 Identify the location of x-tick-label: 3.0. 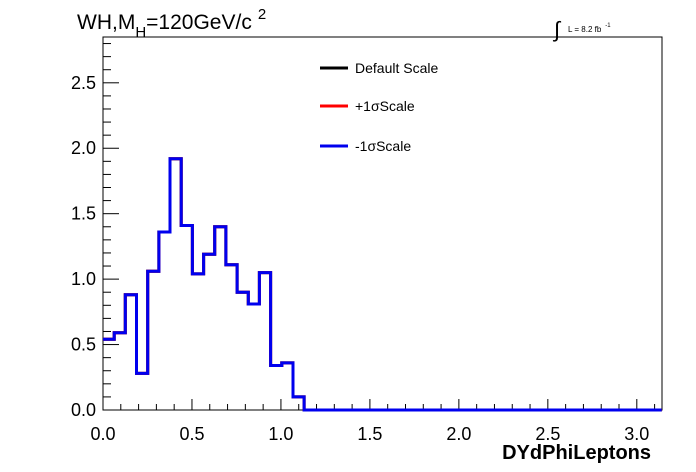
(636, 434).